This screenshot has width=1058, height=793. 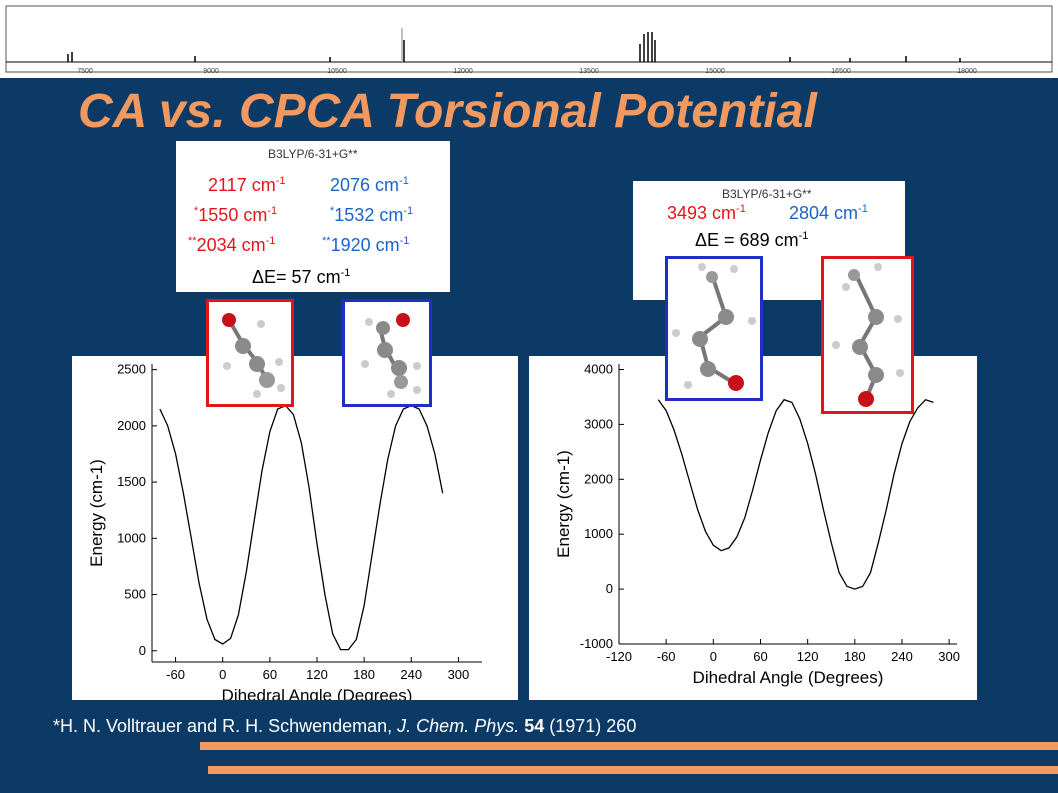 I want to click on spectrum-frame, so click(x=529, y=39).